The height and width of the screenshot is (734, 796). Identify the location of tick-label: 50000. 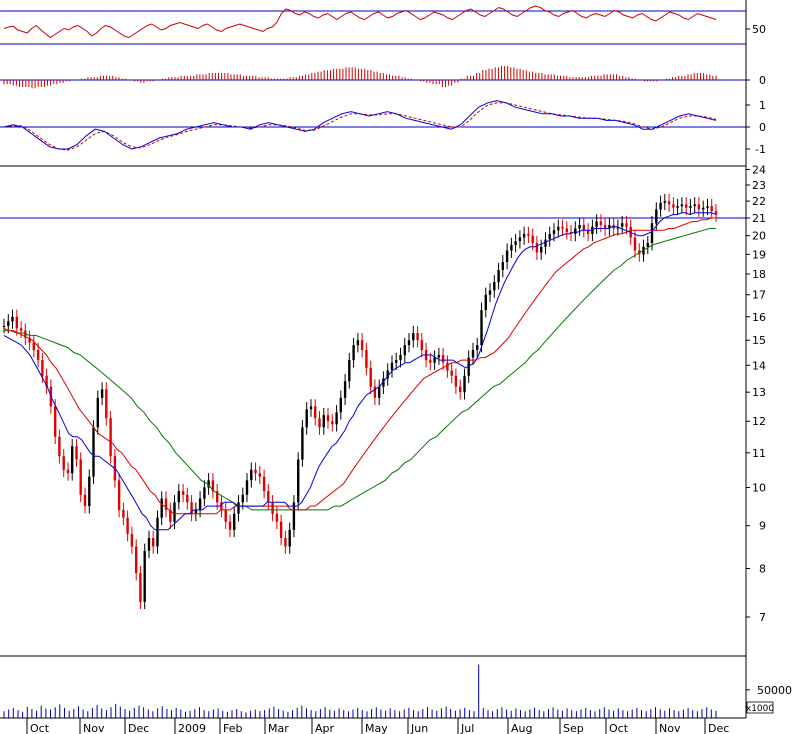
(774, 690).